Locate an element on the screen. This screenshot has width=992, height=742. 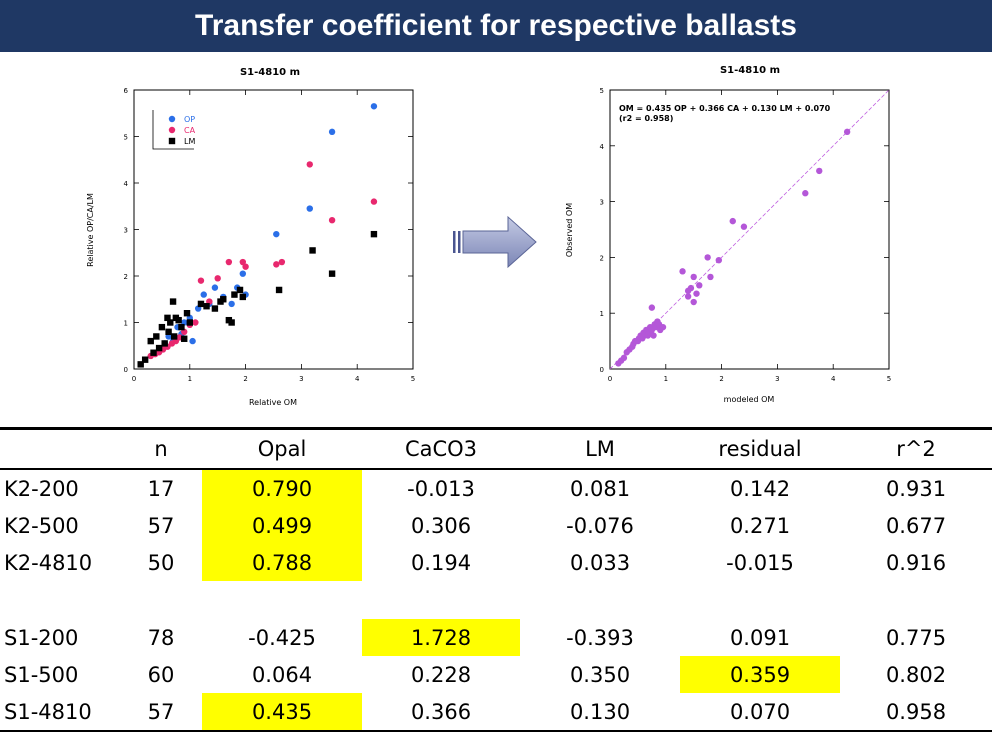
column-header: CaCO3 is located at coordinates (441, 449).